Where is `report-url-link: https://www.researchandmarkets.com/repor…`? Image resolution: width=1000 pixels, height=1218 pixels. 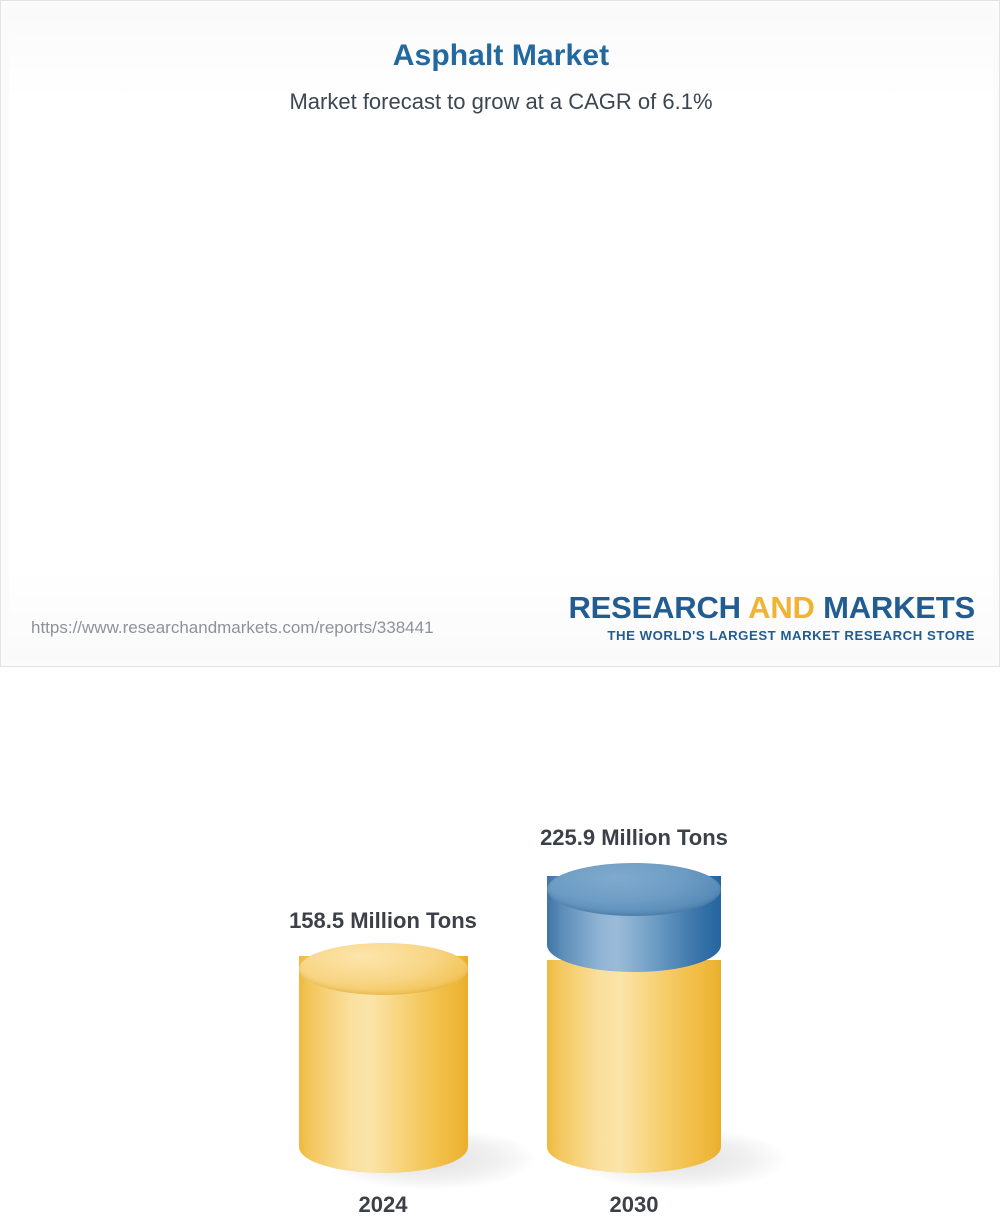
report-url-link: https://www.researchandmarkets.com/repor… is located at coordinates (232, 627).